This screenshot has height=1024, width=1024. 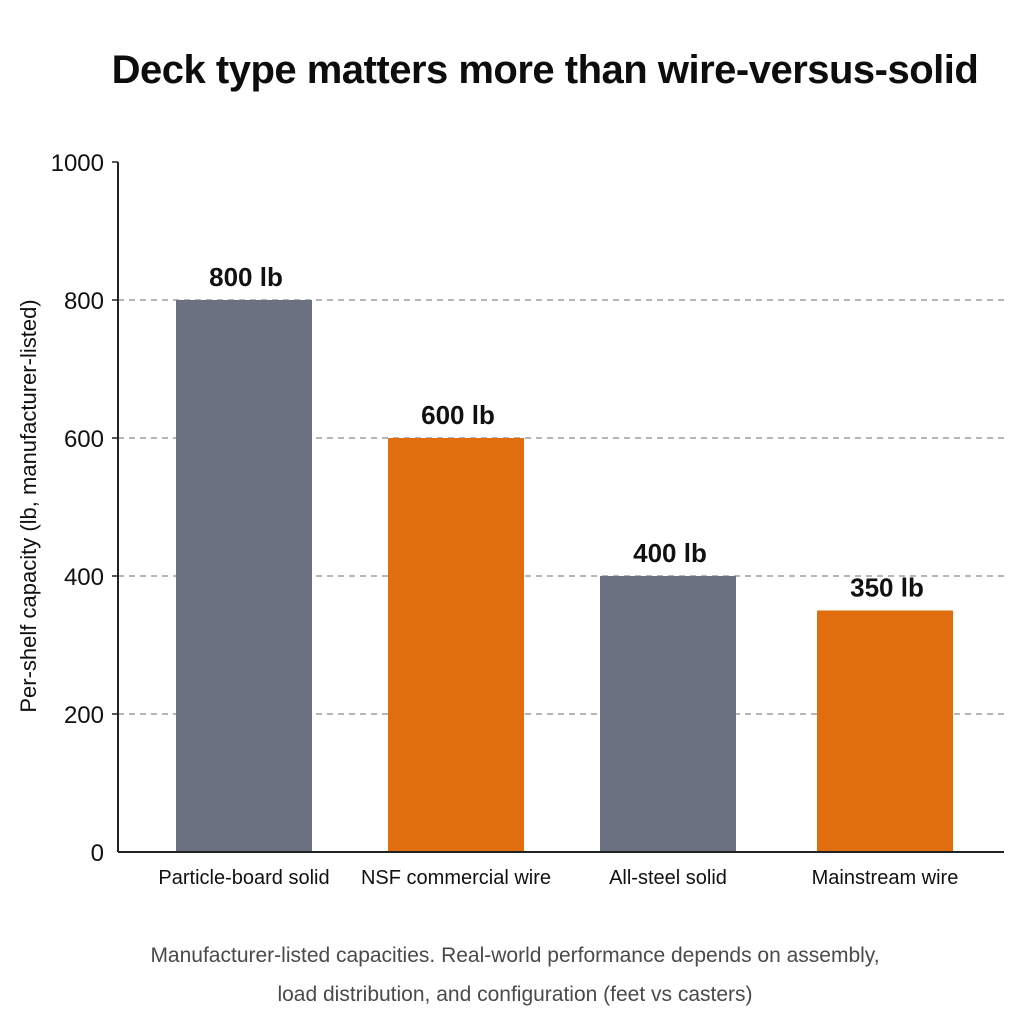 I want to click on bar-all-steel-solid, so click(x=668, y=714).